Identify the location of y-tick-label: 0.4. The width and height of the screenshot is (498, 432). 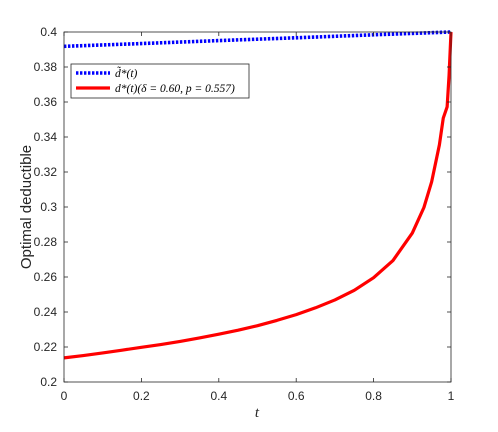
(48, 32).